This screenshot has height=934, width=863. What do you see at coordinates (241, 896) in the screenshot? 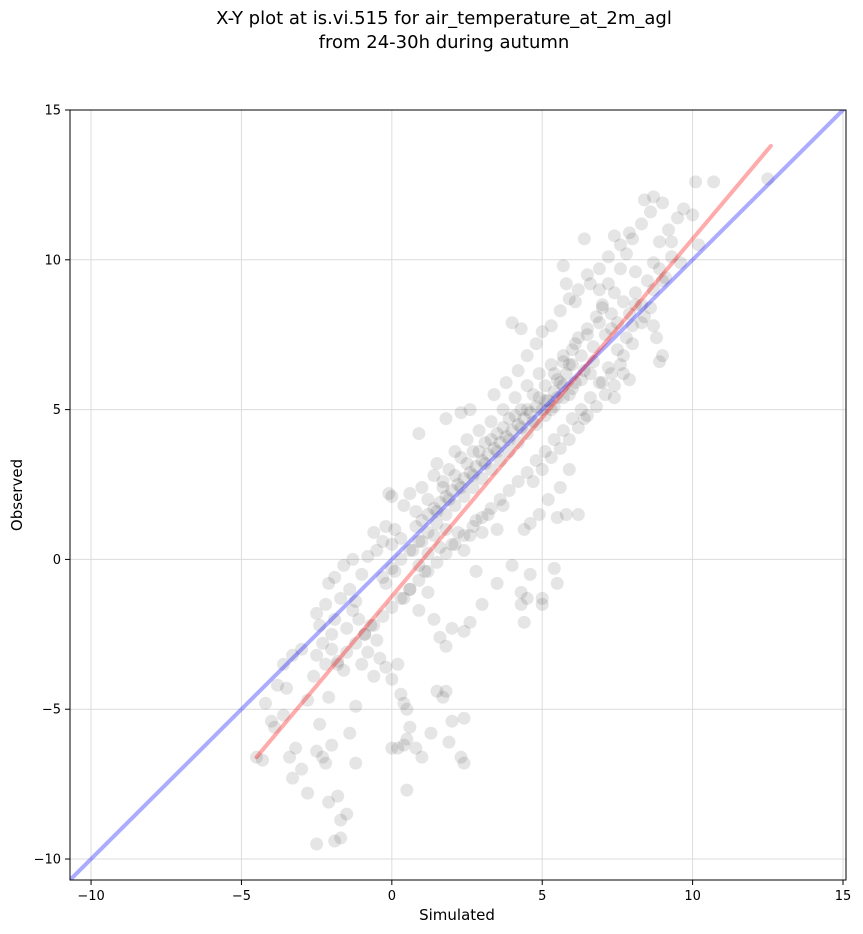
I see `x-tick-label: −5` at bounding box center [241, 896].